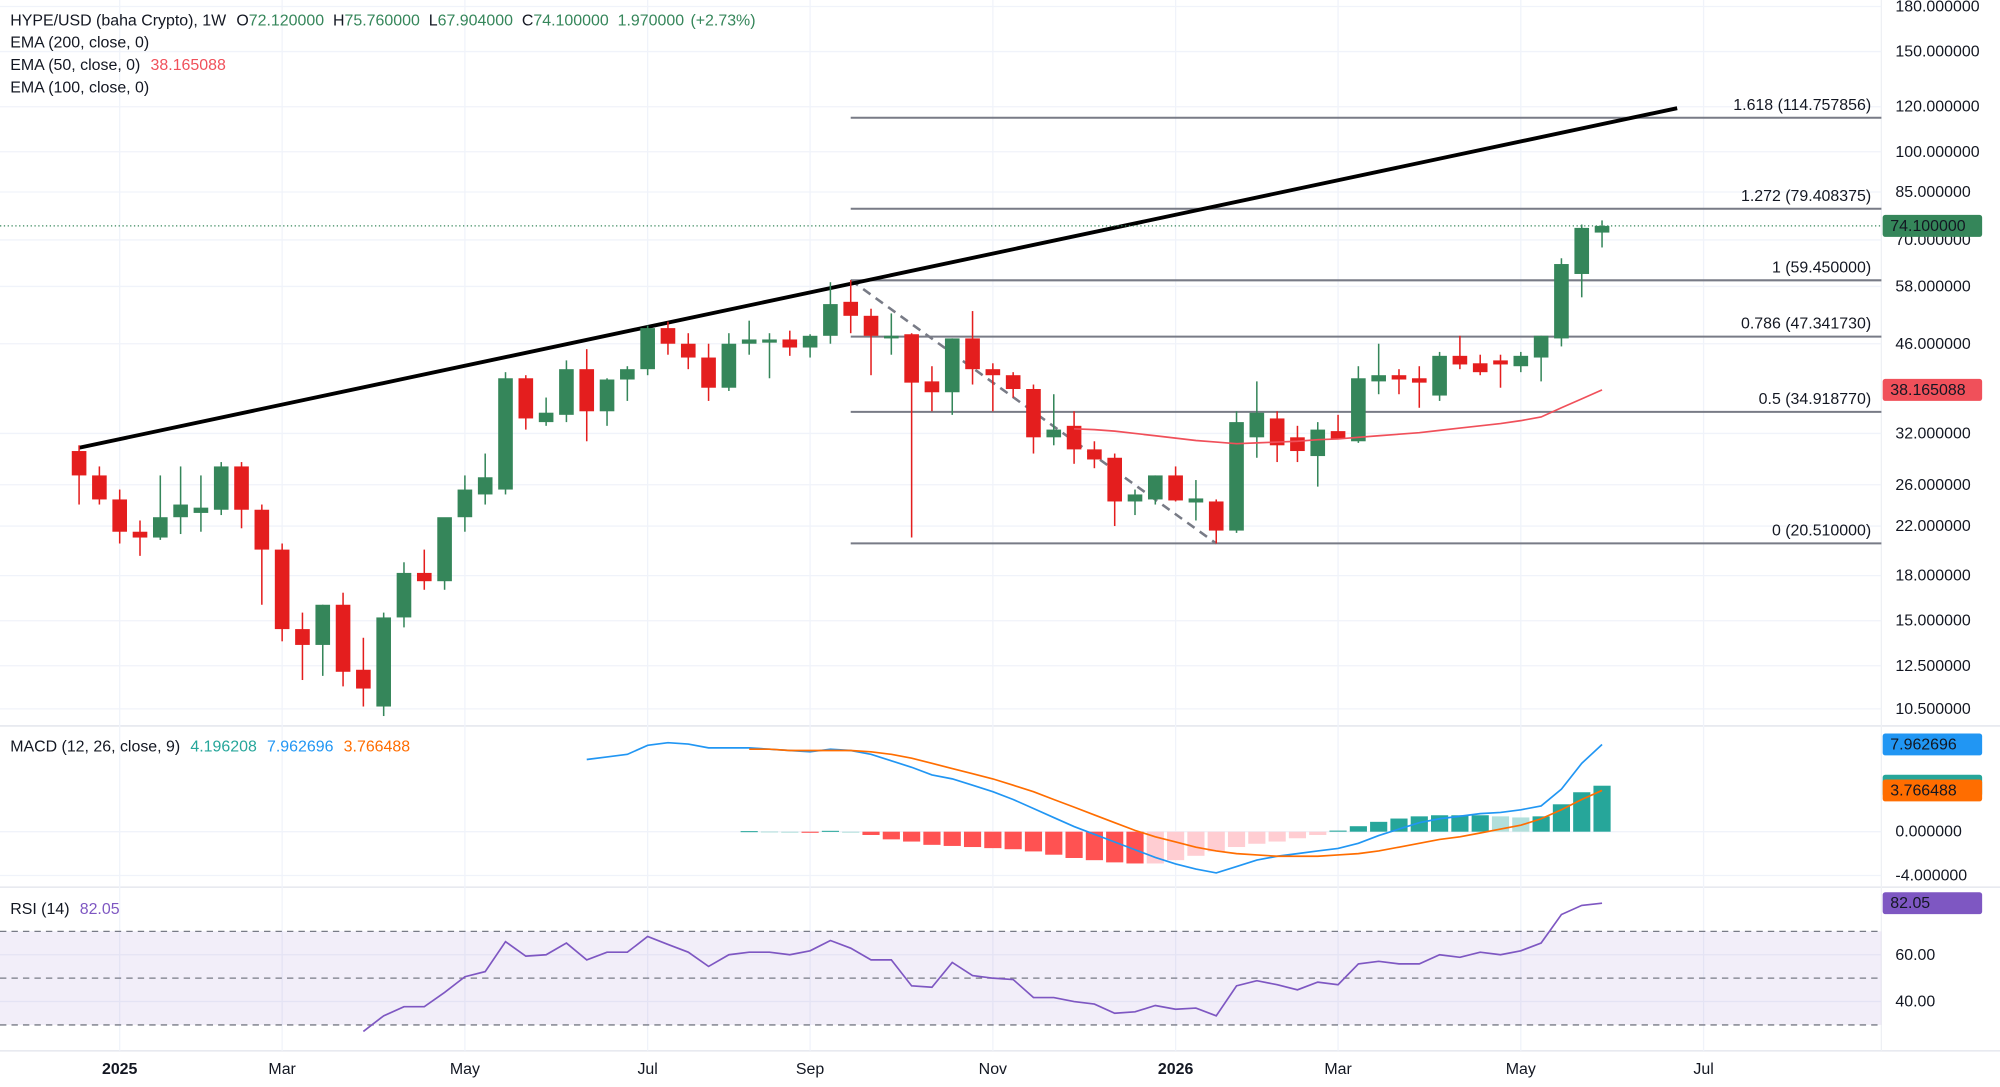 This screenshot has width=2000, height=1087. Describe the element at coordinates (300, 747) in the screenshot. I see `legend-value: 7.962696` at that location.